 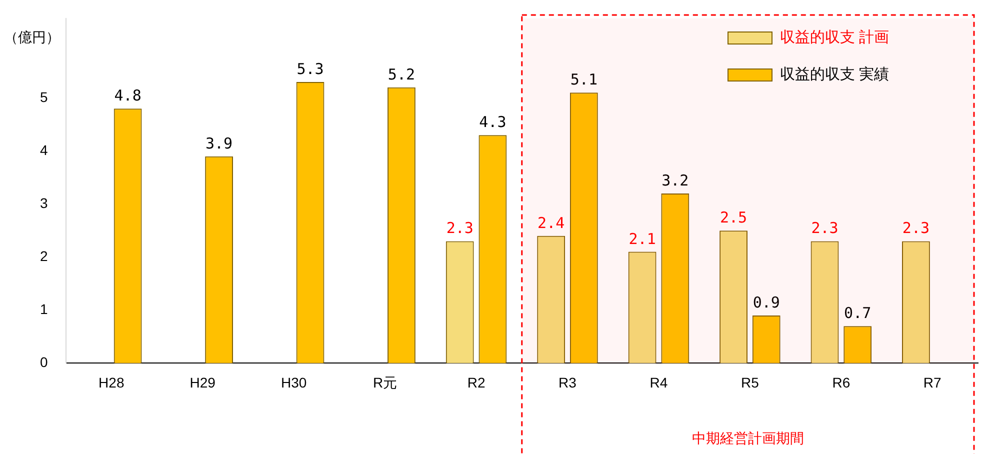 I want to click on legend-label: 収益的収支 実績, so click(x=835, y=75).